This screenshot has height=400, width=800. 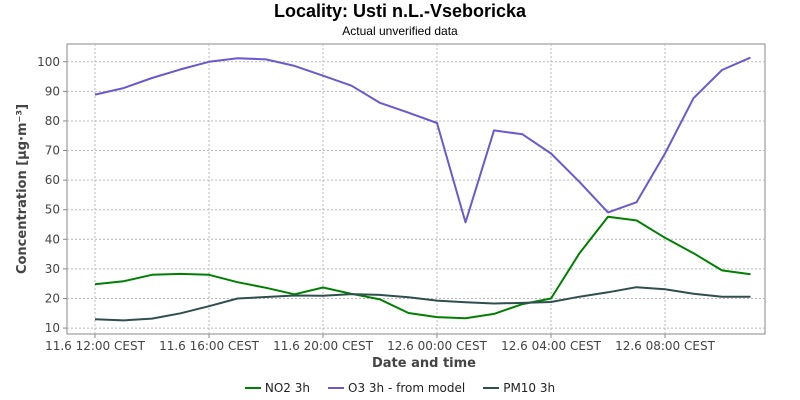 What do you see at coordinates (551, 346) in the screenshot?
I see `x-tick-label: 12.6 04:00 CEST` at bounding box center [551, 346].